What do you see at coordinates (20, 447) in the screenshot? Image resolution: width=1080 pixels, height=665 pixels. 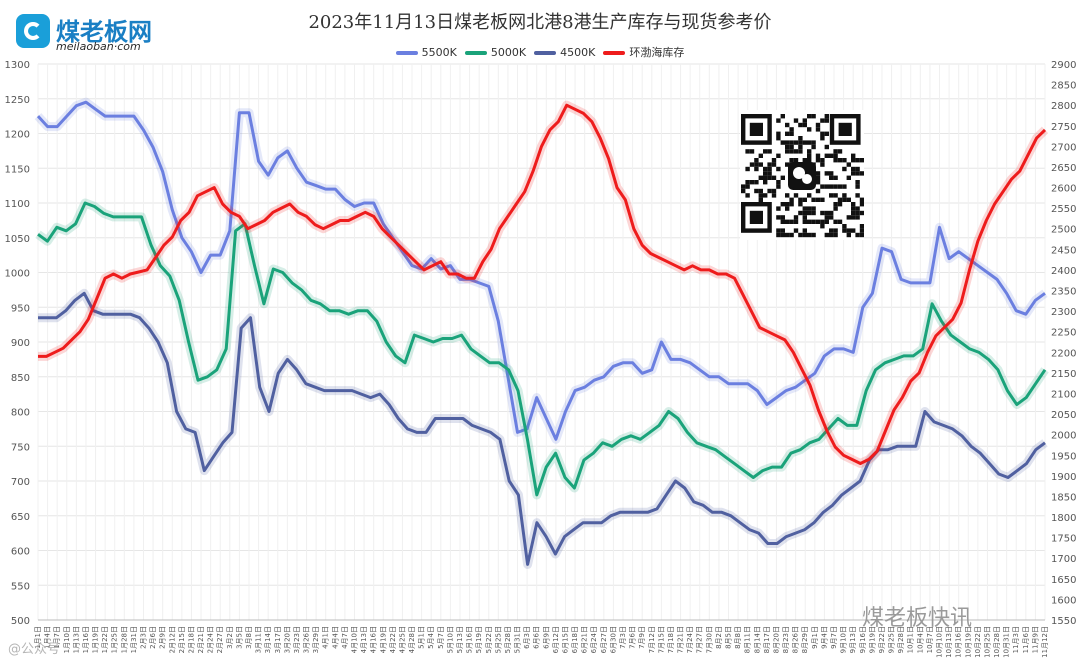 I see `left-tick-label: 750` at bounding box center [20, 447].